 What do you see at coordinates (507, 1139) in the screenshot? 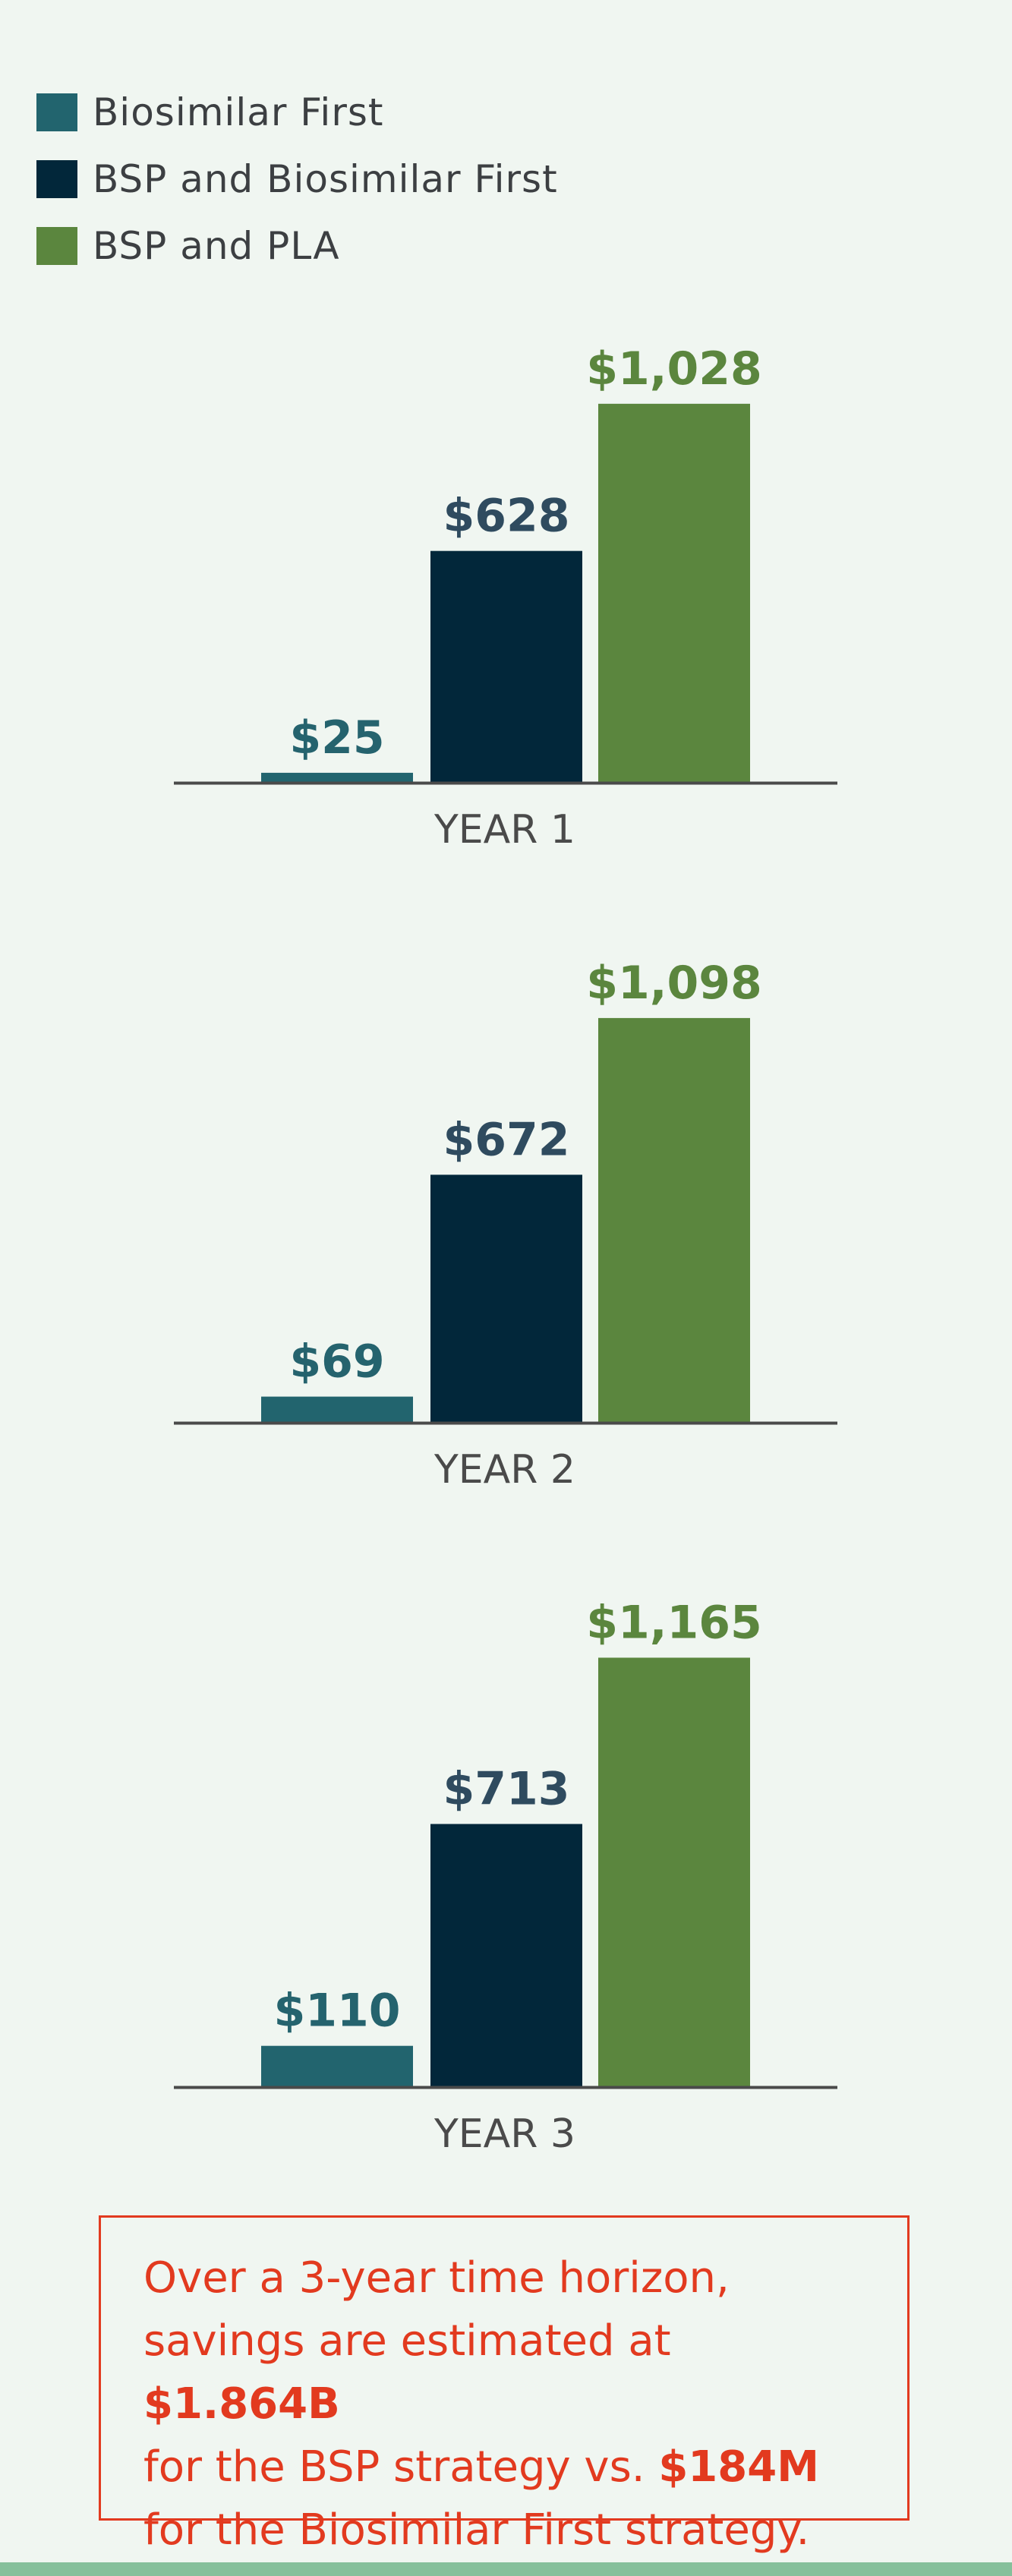
I see `data-label: $672` at bounding box center [507, 1139].